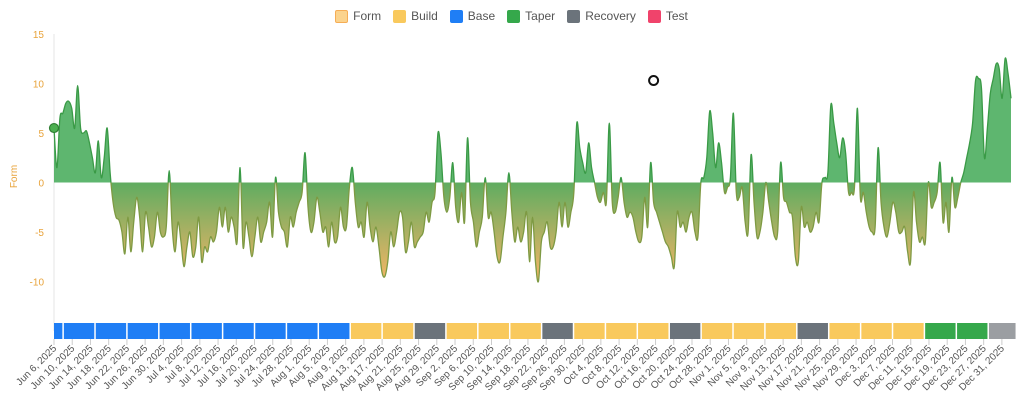 This screenshot has height=418, width=1023. I want to click on legend-item-build: Build, so click(415, 16).